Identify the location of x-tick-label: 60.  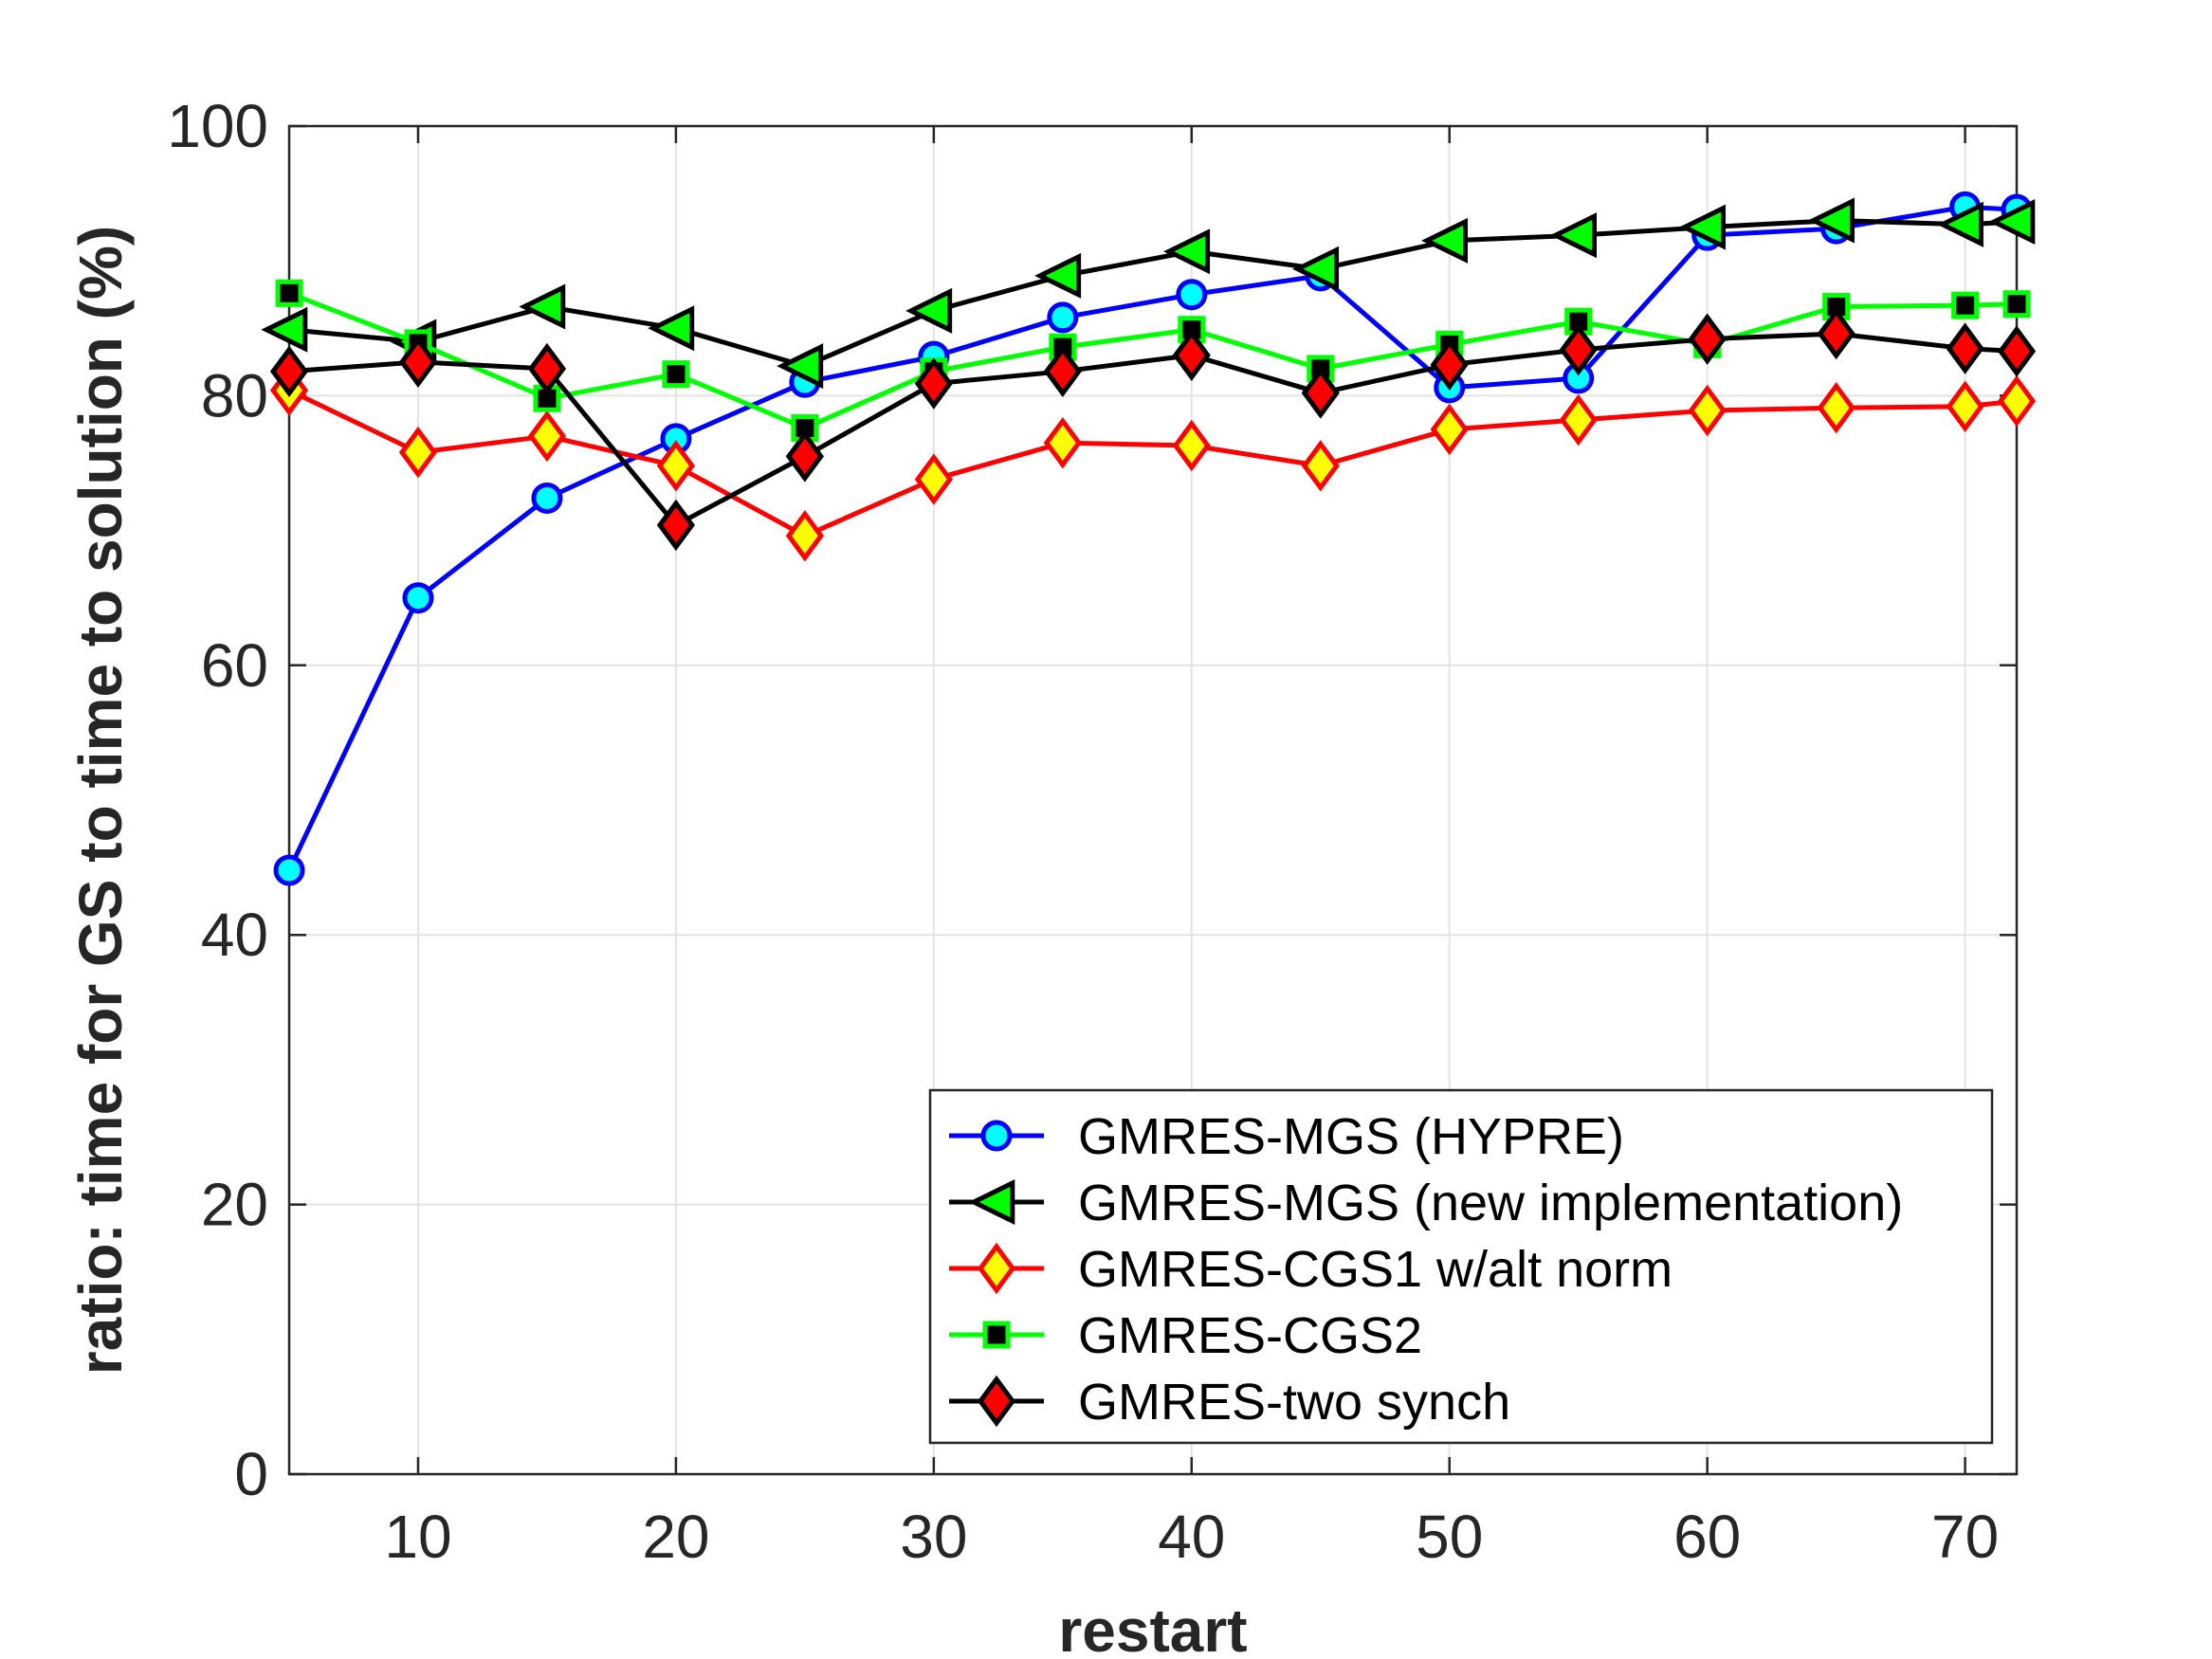
(1707, 1537).